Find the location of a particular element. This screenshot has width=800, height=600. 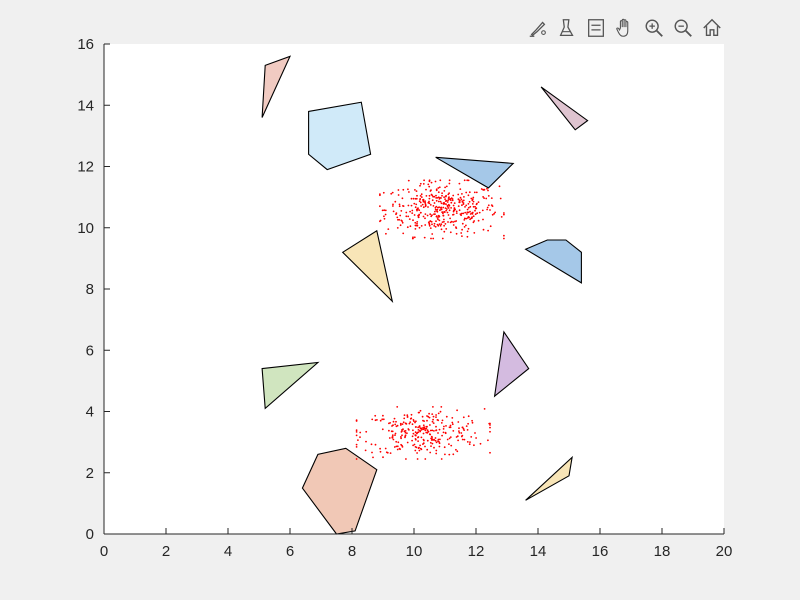

legend-icon is located at coordinates (595, 27).